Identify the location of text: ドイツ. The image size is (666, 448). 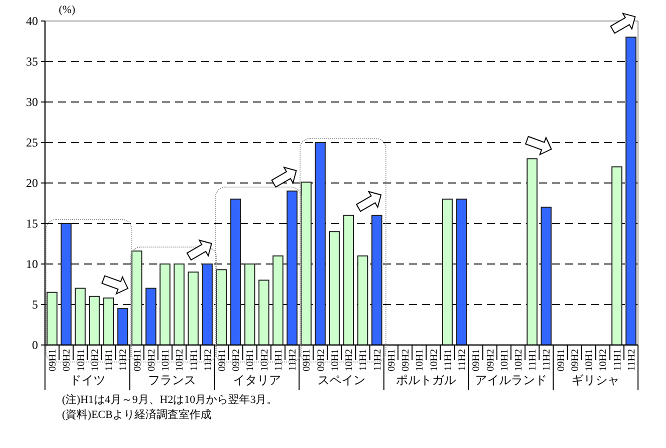
(87, 380).